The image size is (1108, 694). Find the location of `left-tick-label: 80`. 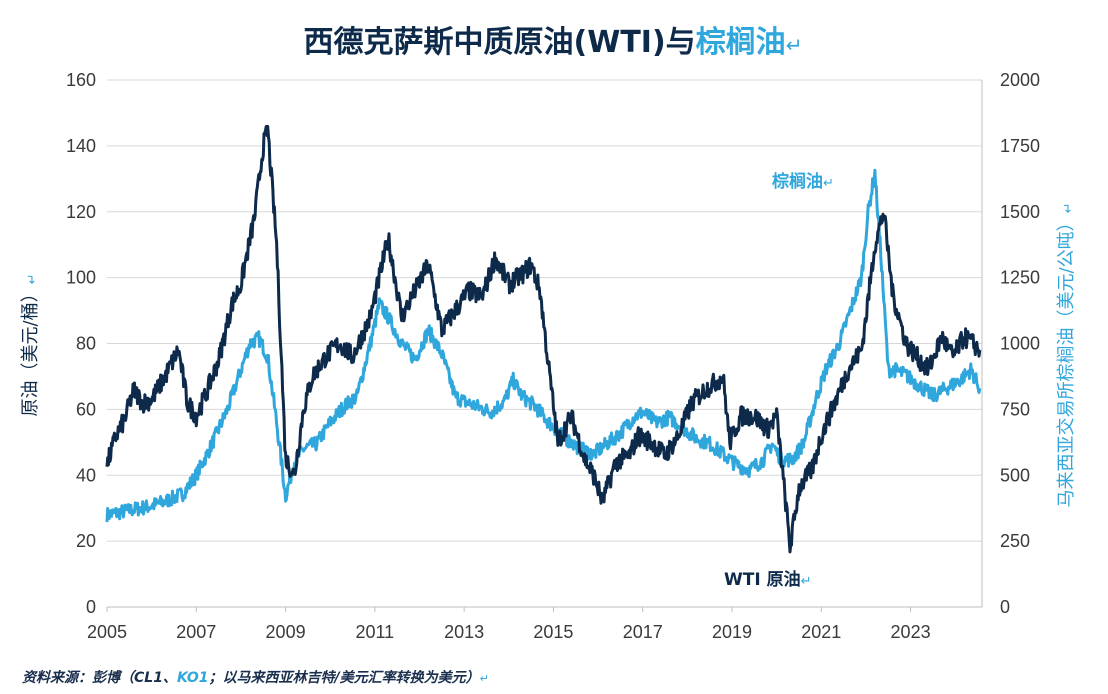

left-tick-label: 80 is located at coordinates (86, 344).